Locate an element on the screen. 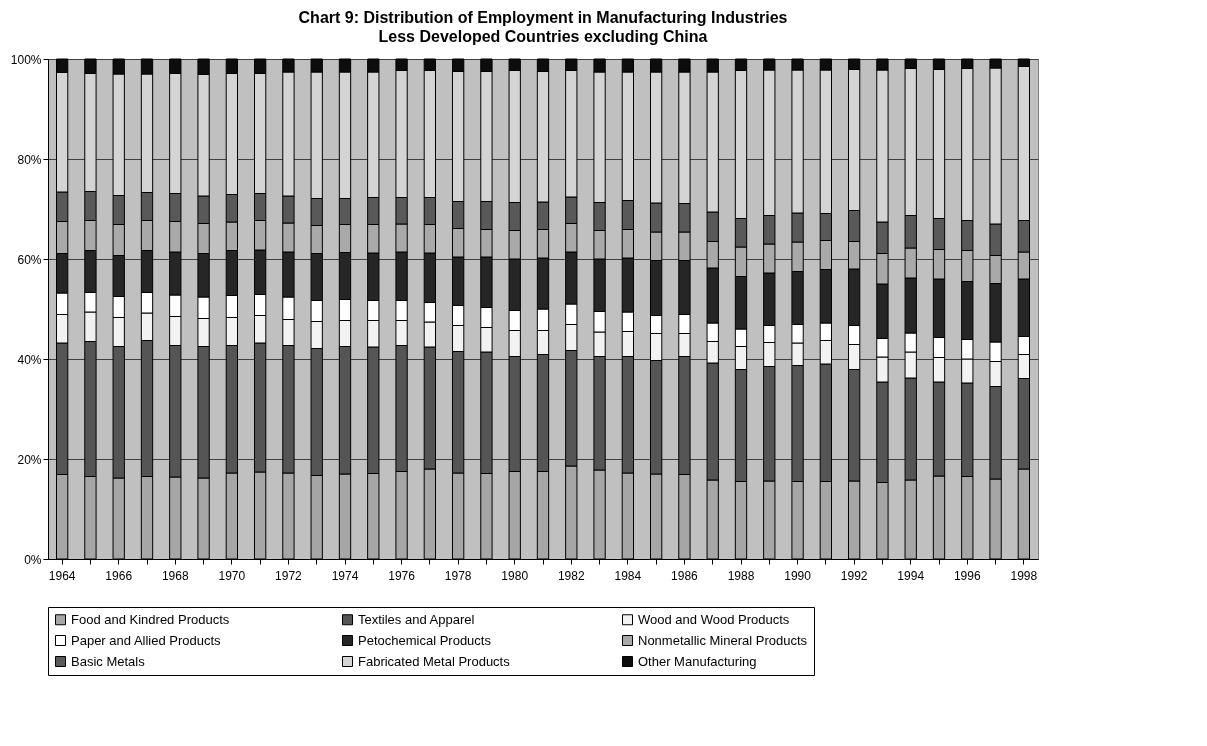  x-tick-label: 1988 is located at coordinates (741, 575).